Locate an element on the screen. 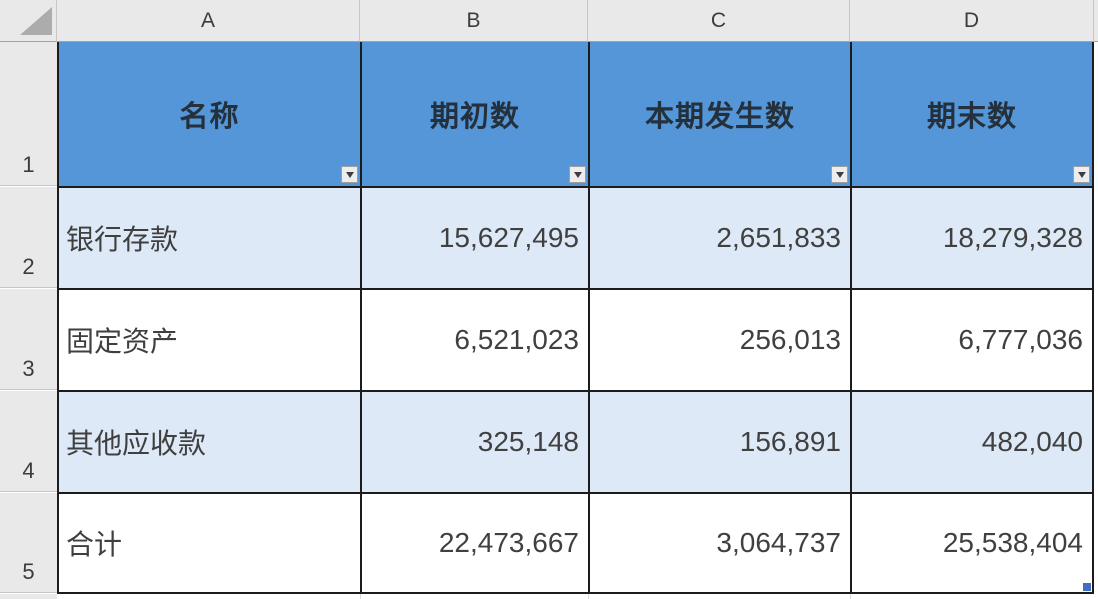 The width and height of the screenshot is (1098, 599). cell-B5-total: 22,473,667 is located at coordinates (475, 543).